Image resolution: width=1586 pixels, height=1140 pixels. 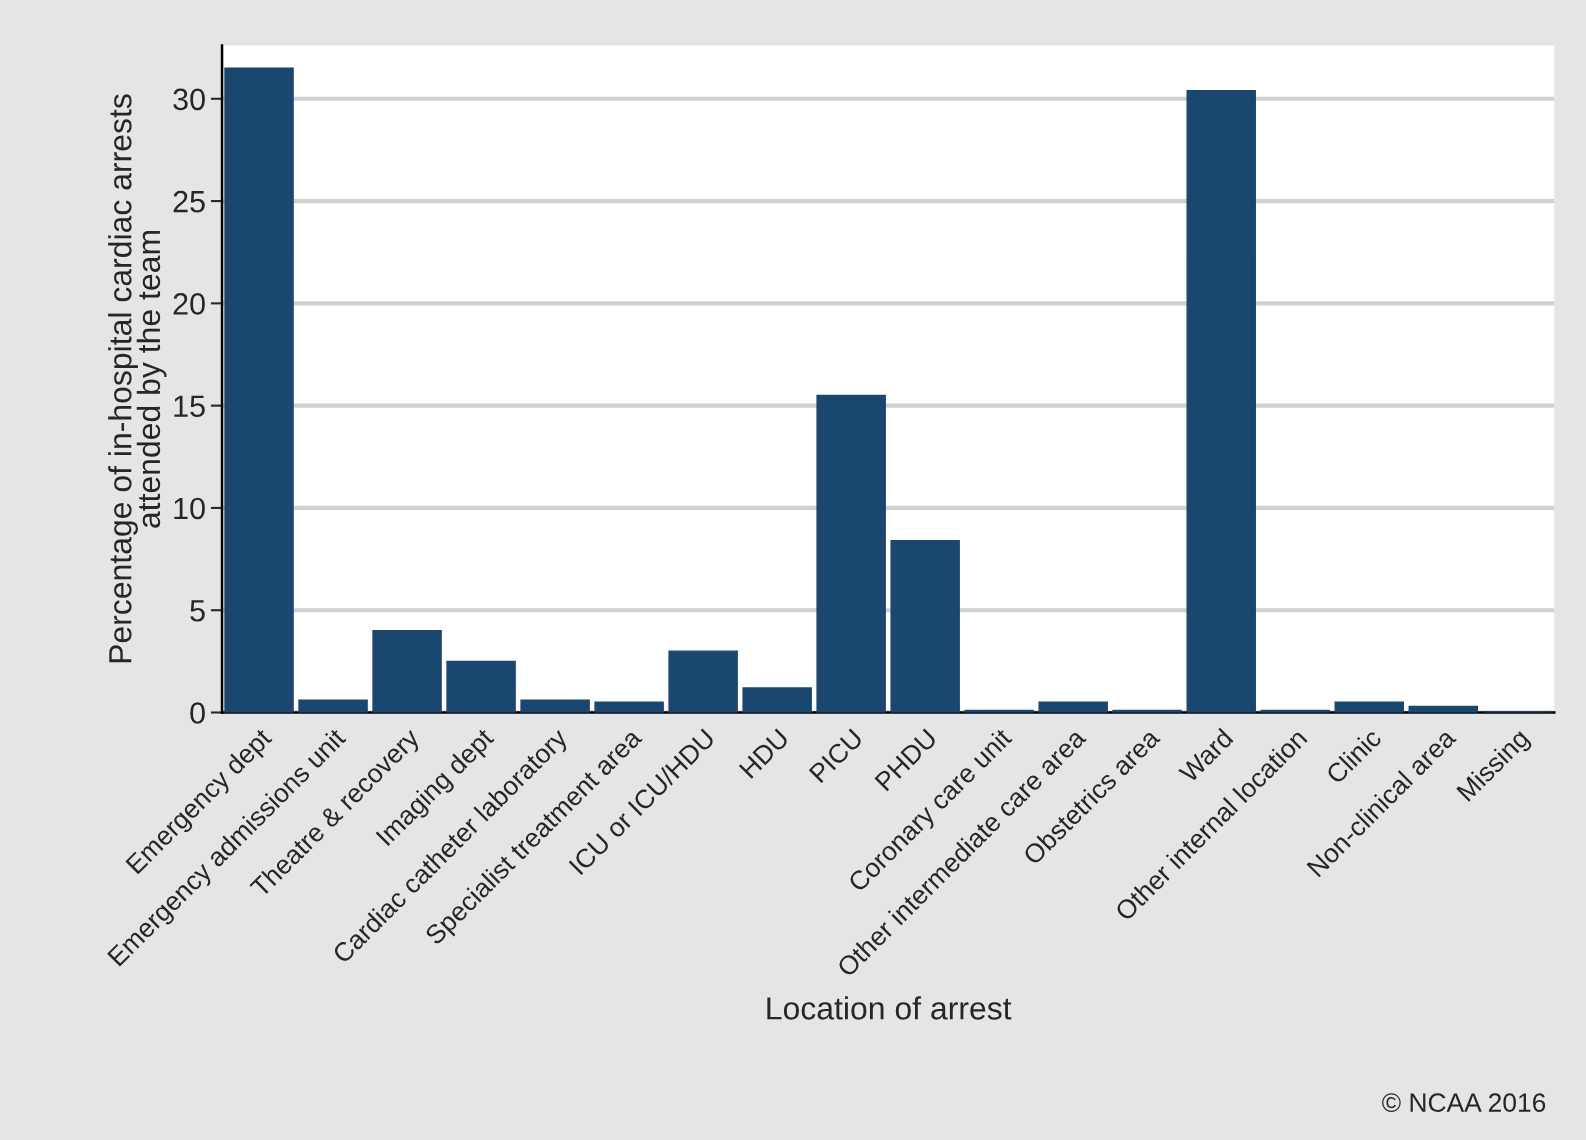 What do you see at coordinates (197, 713) in the screenshot?
I see `y-tick-label: 0` at bounding box center [197, 713].